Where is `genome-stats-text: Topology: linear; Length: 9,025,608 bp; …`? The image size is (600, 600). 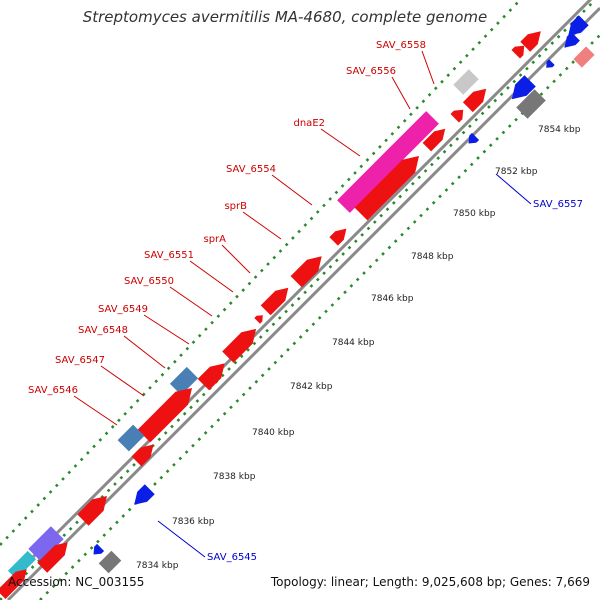 genome-stats-text: Topology: linear; Length: 9,025,608 bp; … is located at coordinates (430, 582).